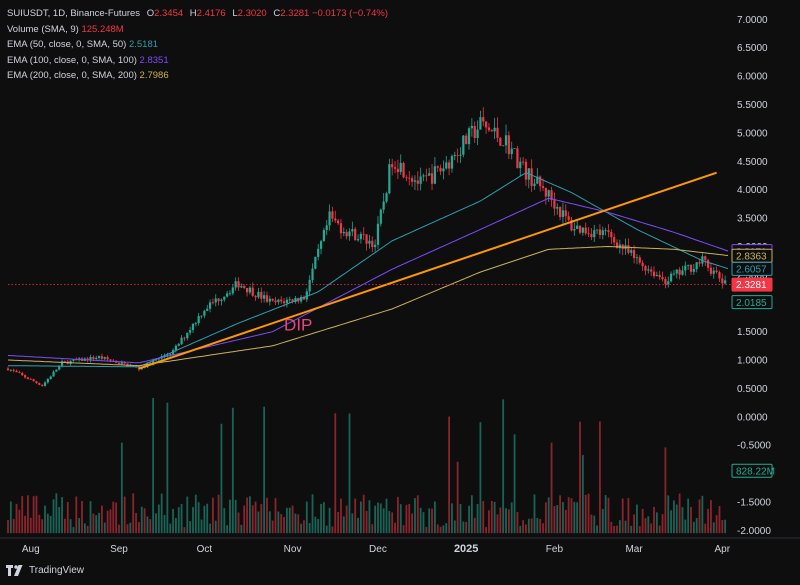  What do you see at coordinates (400, 546) in the screenshot?
I see `time-axis: Aug Sep Oct Nov Dec 2025 Feb Mar Apr` at bounding box center [400, 546].